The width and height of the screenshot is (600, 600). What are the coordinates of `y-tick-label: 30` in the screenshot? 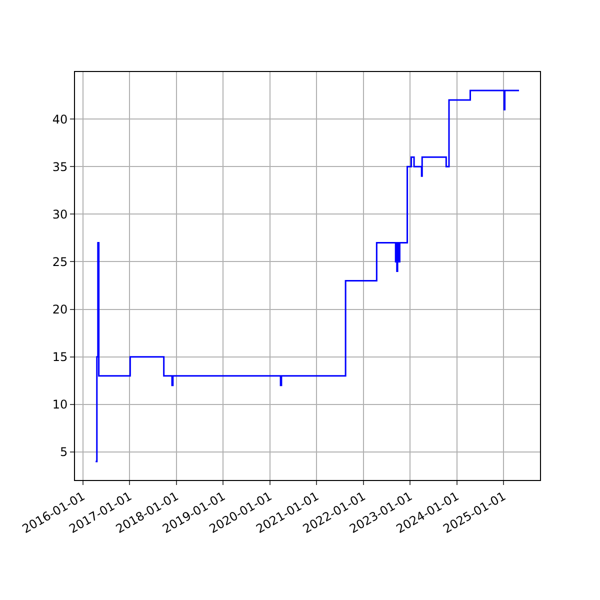 It's located at (60, 214).